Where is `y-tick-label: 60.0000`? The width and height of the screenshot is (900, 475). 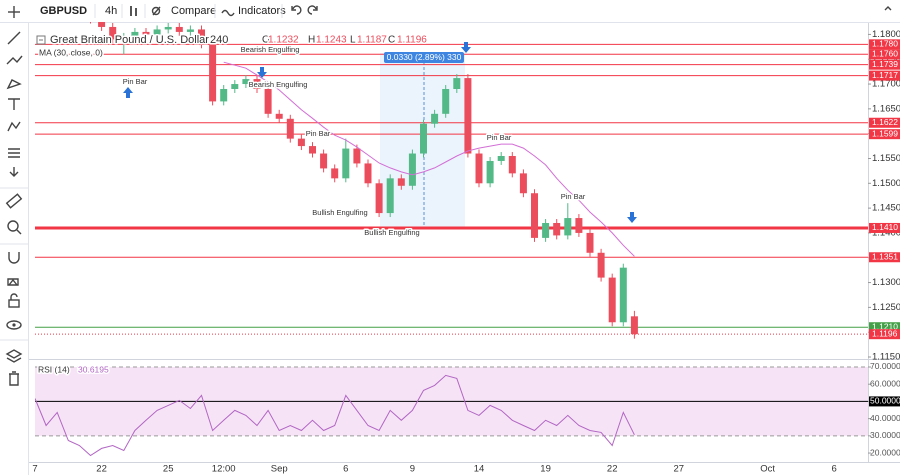 y-tick-label: 60.0000 is located at coordinates (885, 383).